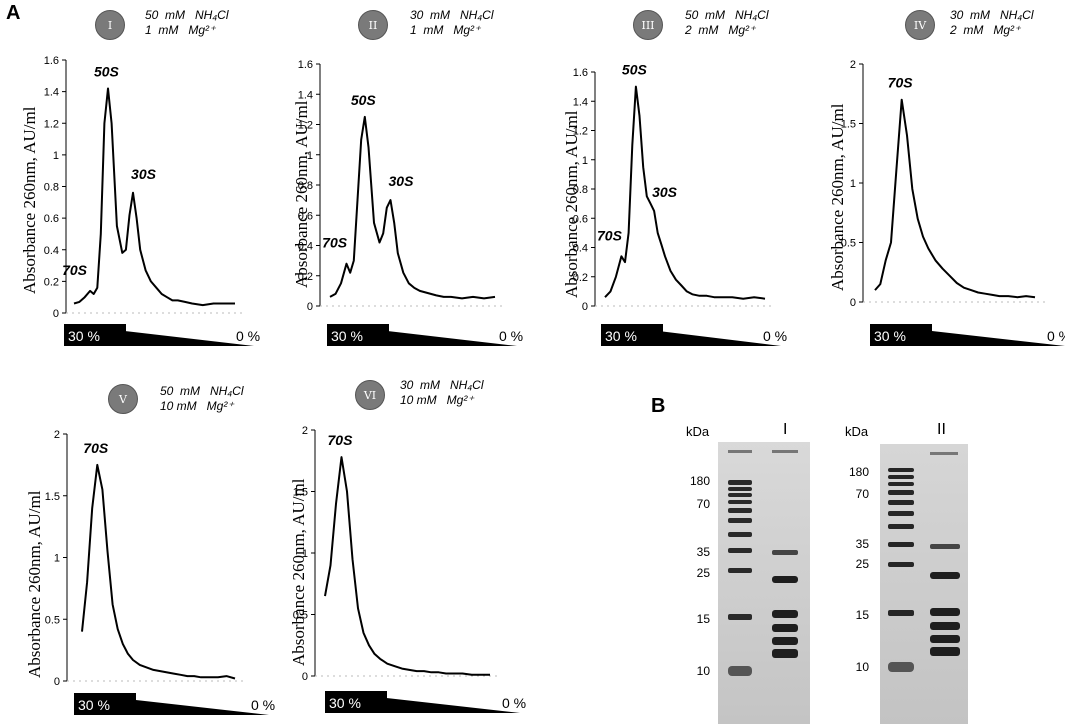  What do you see at coordinates (862, 564) in the screenshot?
I see `gel-ii-marker-label: 25` at bounding box center [862, 564].